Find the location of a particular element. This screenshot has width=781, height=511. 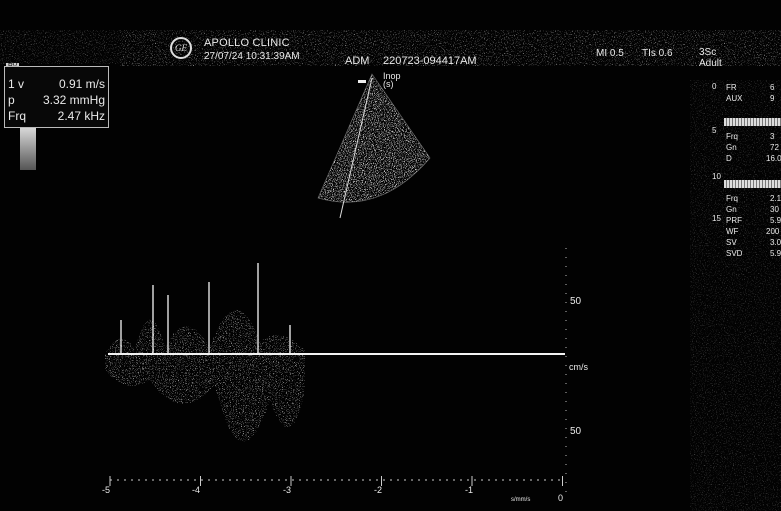

velocity-unit: cm/s is located at coordinates (578, 367).